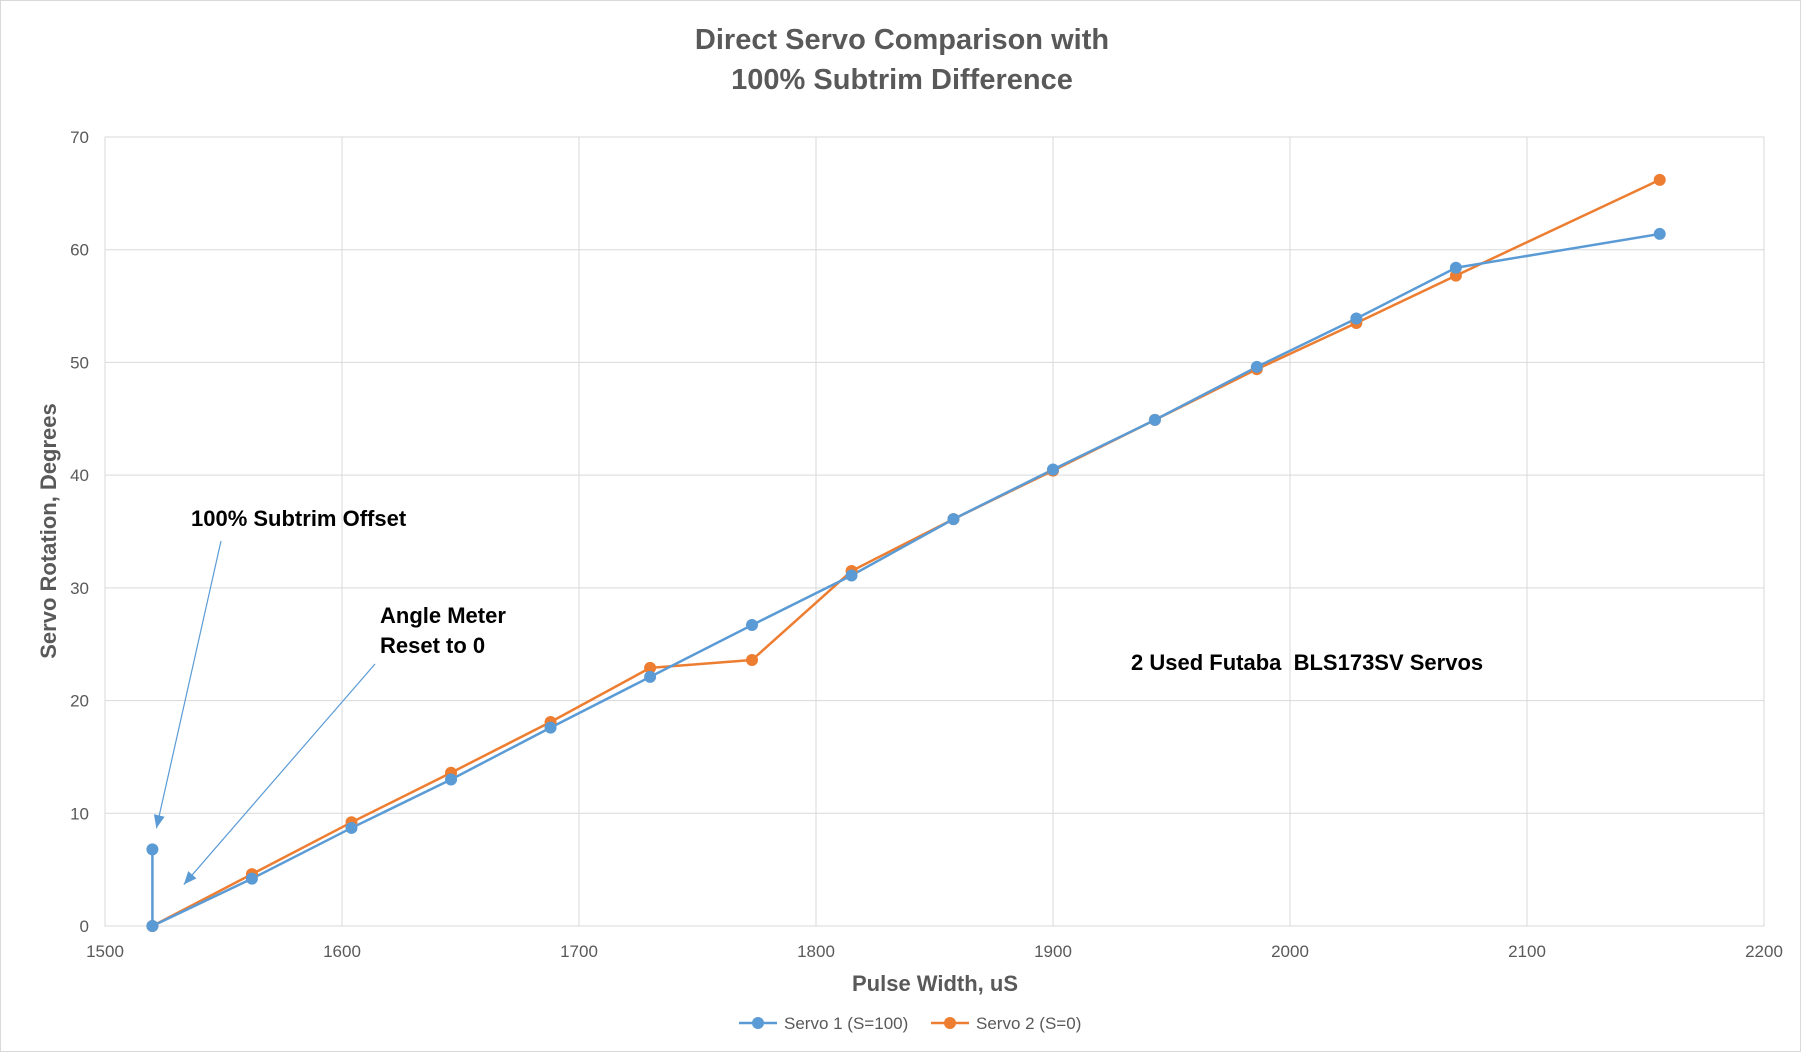 Image resolution: width=1803 pixels, height=1054 pixels. What do you see at coordinates (84, 926) in the screenshot?
I see `y-tick-label: 0` at bounding box center [84, 926].